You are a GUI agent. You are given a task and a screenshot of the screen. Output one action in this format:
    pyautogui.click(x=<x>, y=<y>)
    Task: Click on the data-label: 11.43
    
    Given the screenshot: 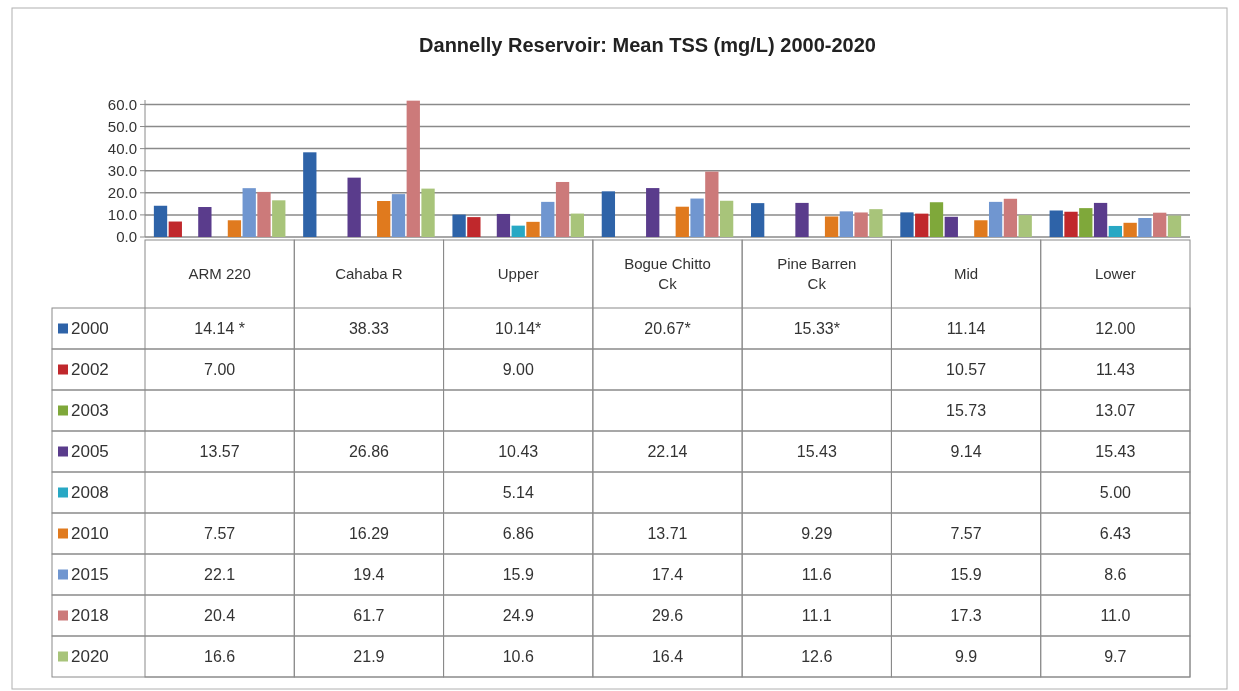 What is the action you would take?
    pyautogui.click(x=1115, y=370)
    